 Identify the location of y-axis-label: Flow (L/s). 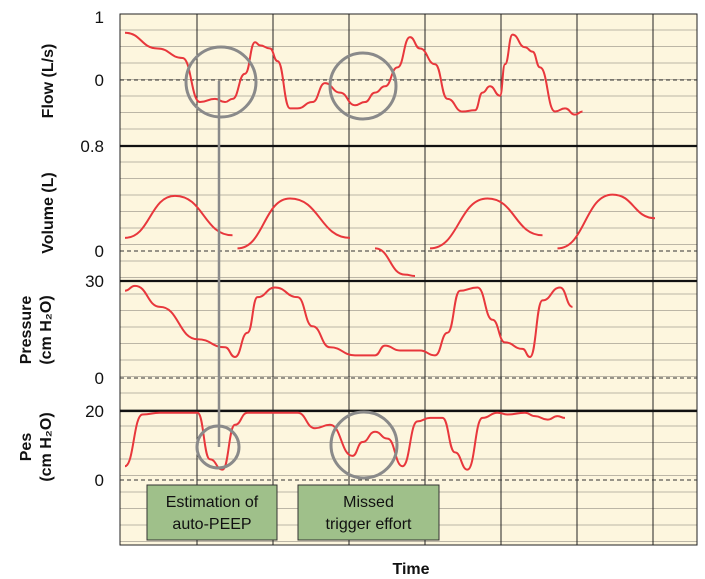
(48, 81).